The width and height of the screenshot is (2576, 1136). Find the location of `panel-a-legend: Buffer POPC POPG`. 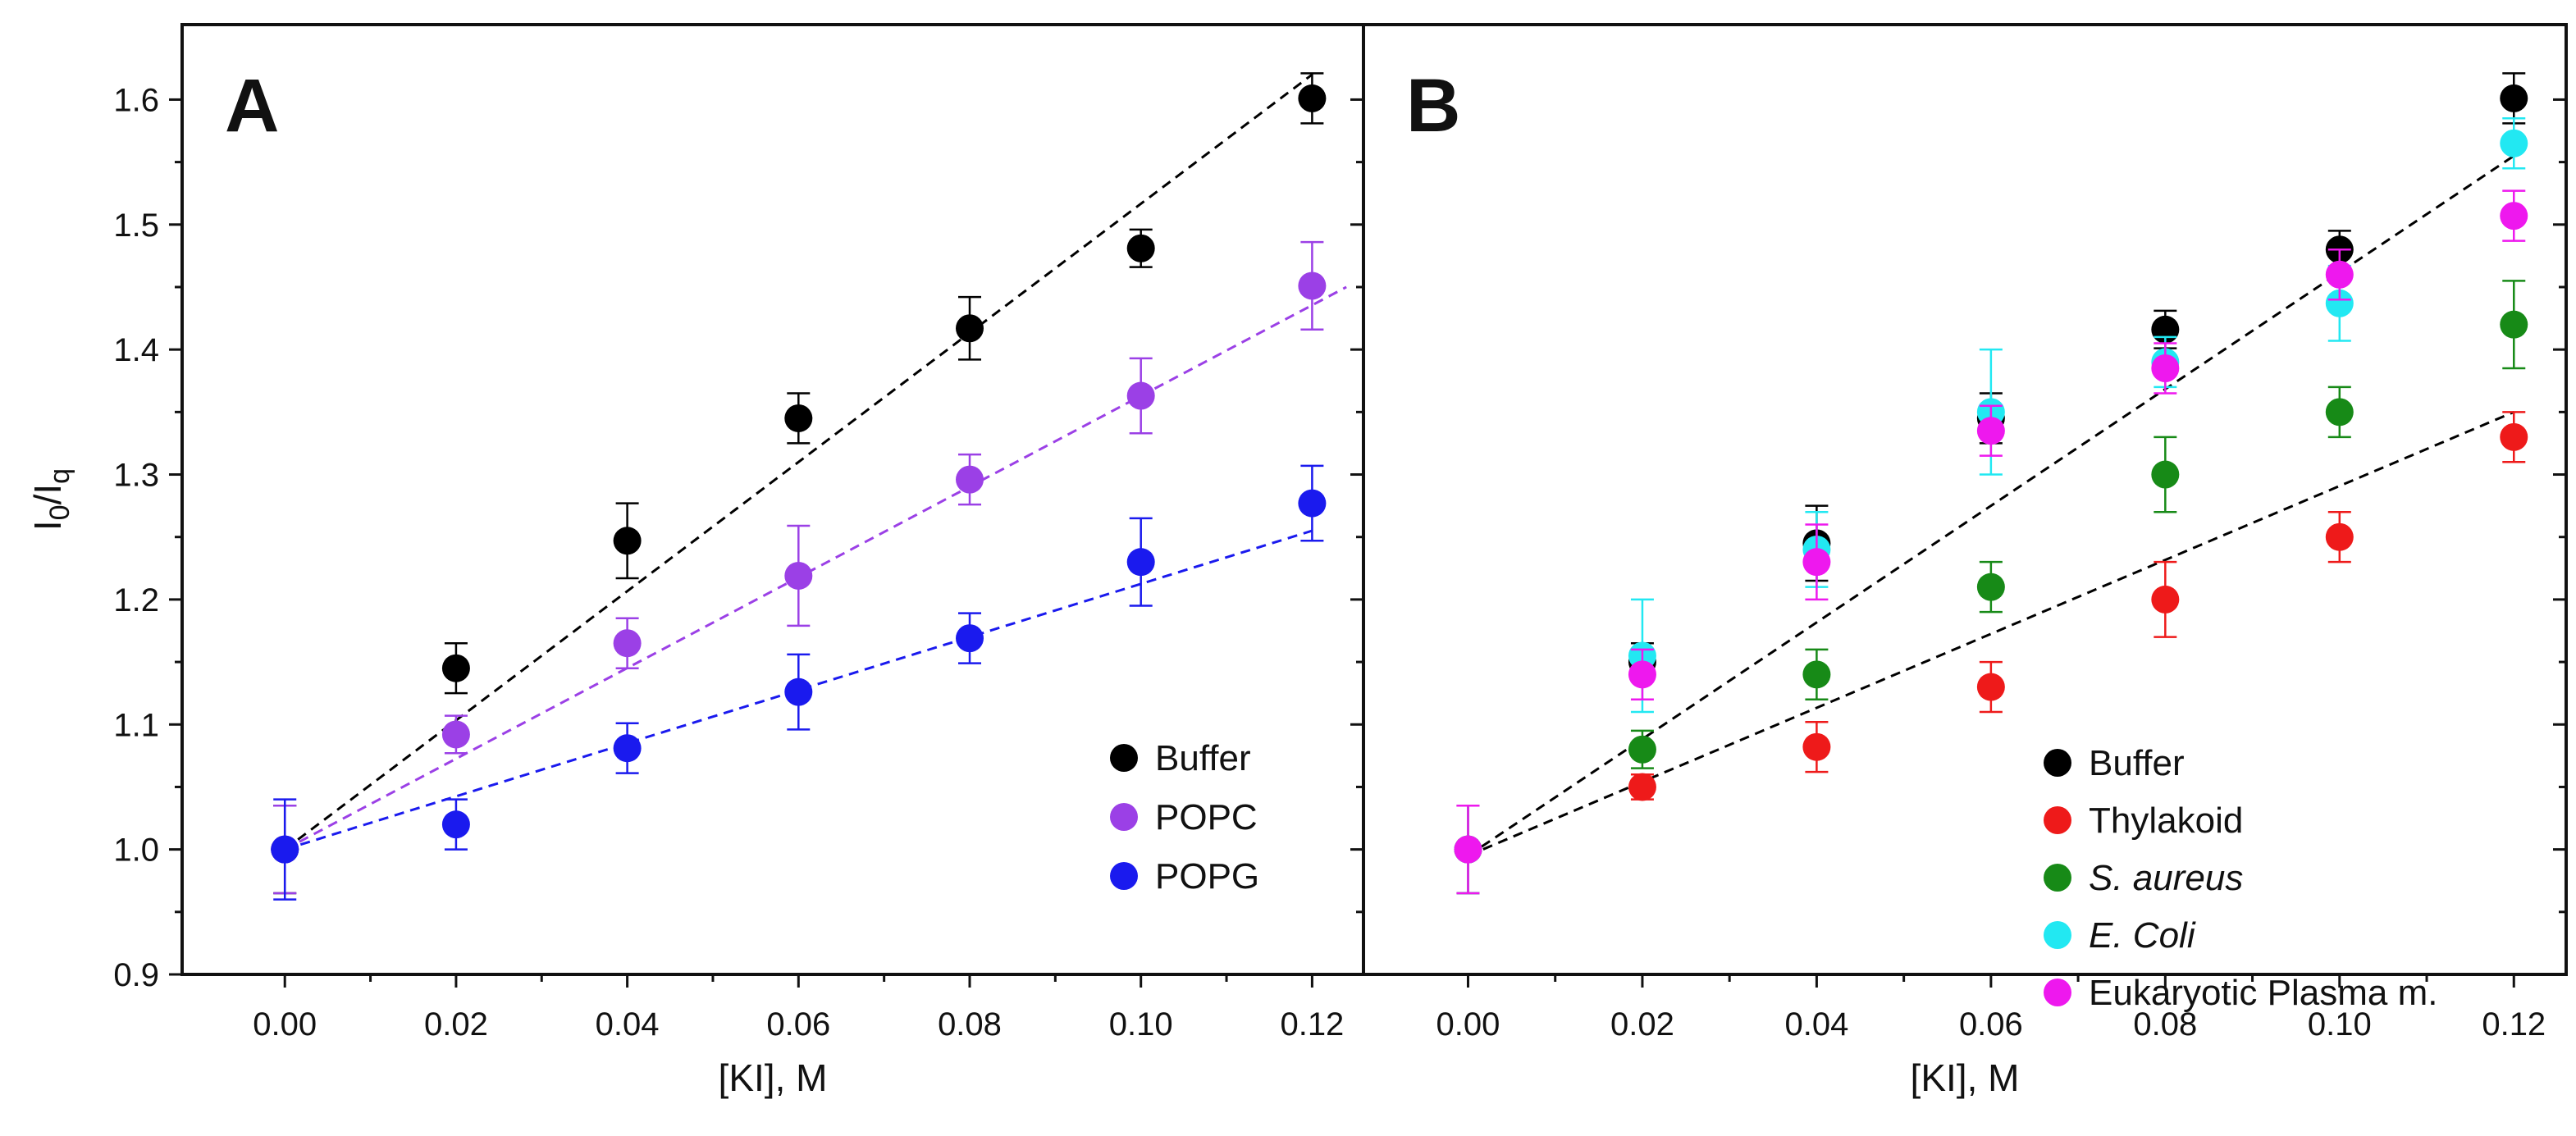

panel-a-legend: Buffer POPC POPG is located at coordinates (1184, 817).